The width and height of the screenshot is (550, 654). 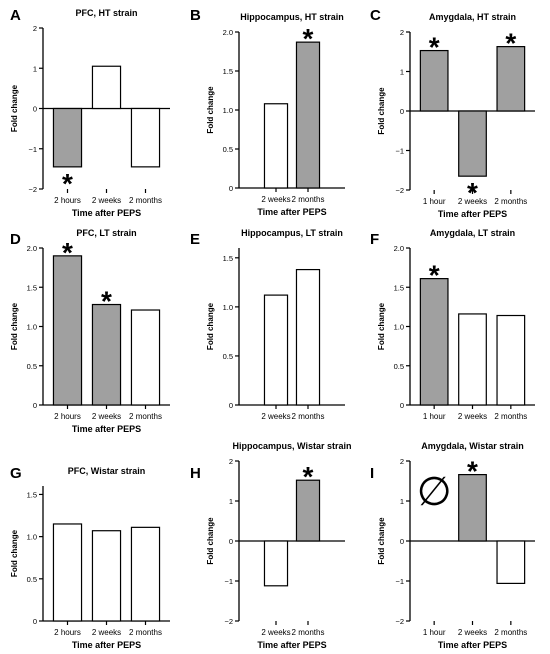 What do you see at coordinates (15, 15) in the screenshot?
I see `panel-label: A` at bounding box center [15, 15].